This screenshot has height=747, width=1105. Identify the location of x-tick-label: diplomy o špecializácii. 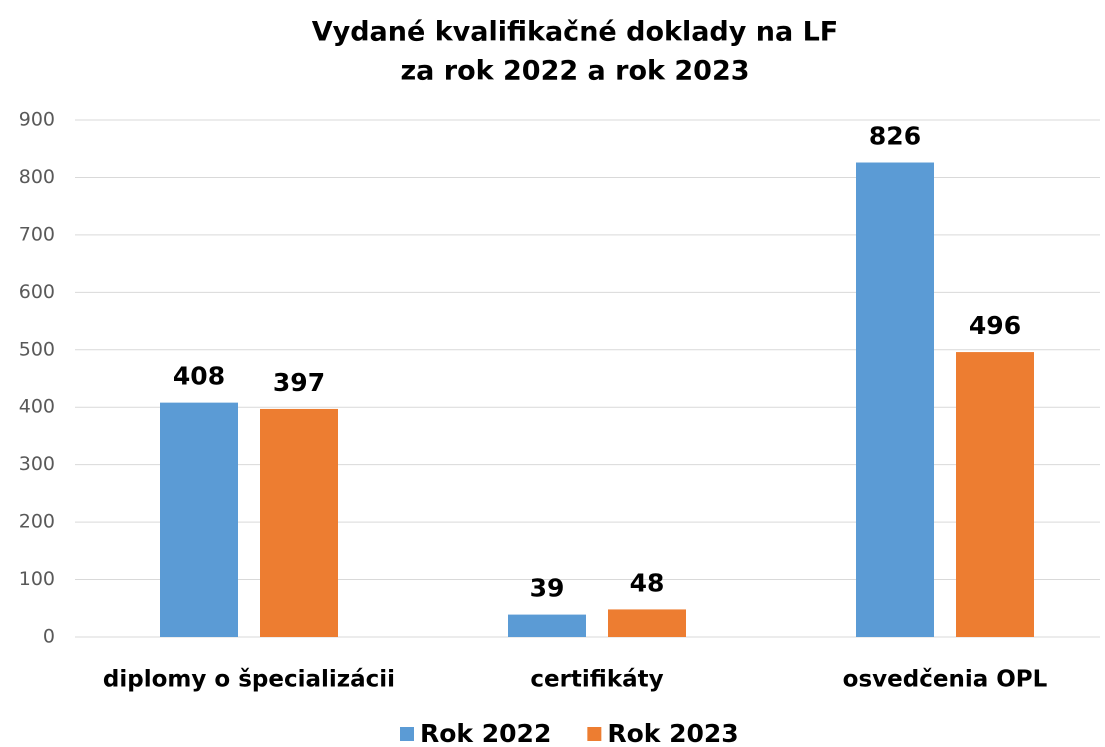
(249, 680).